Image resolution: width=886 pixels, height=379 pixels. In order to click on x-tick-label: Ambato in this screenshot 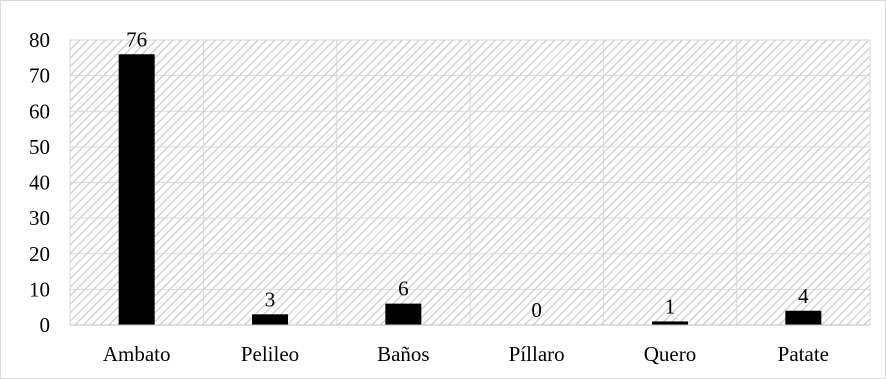, I will do `click(137, 354)`.